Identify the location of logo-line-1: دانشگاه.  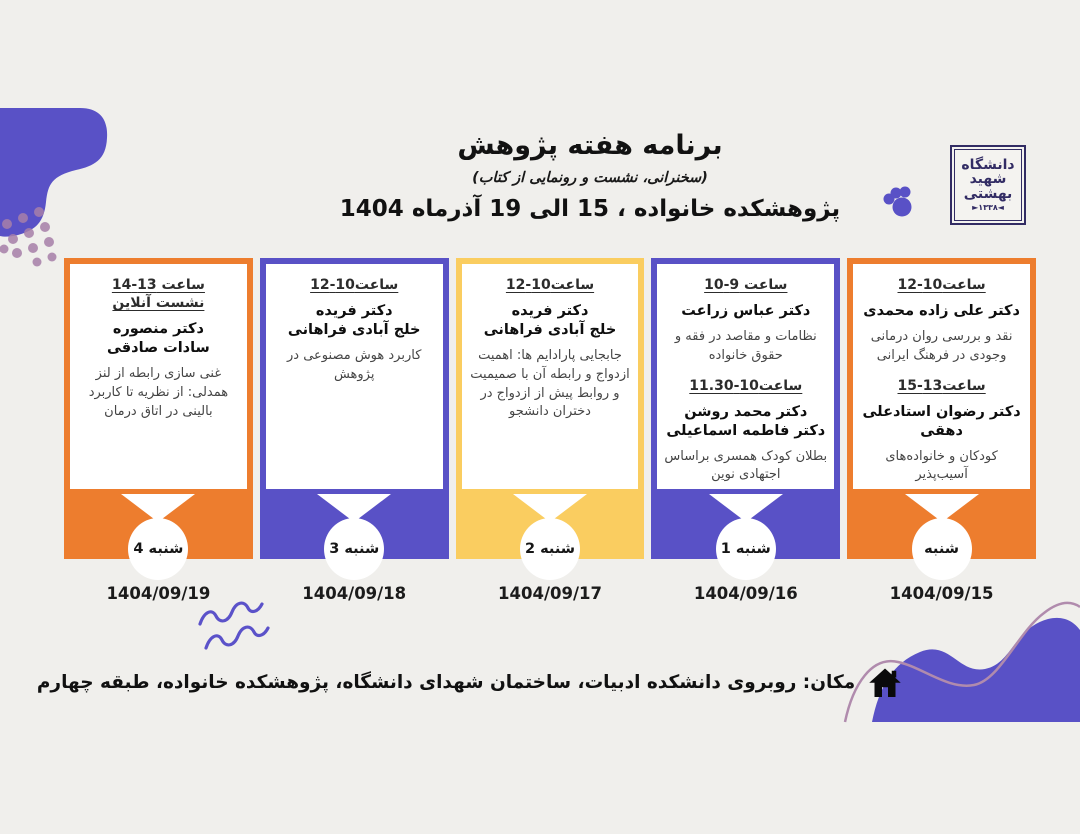
(988, 164).